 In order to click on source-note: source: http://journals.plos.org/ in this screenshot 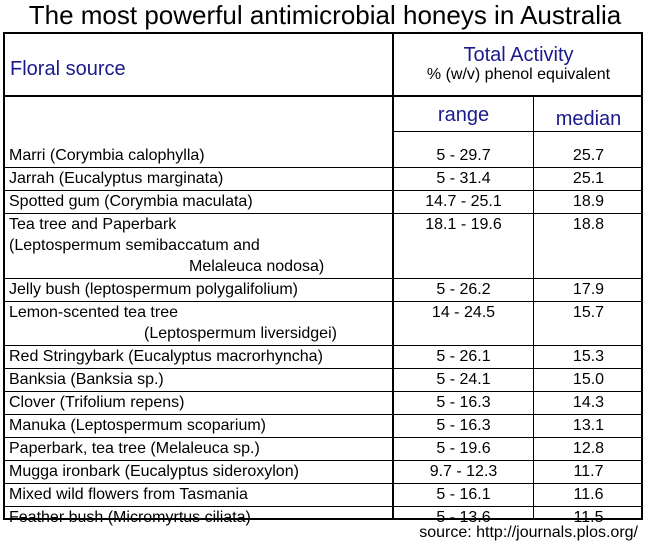, I will do `click(528, 532)`.